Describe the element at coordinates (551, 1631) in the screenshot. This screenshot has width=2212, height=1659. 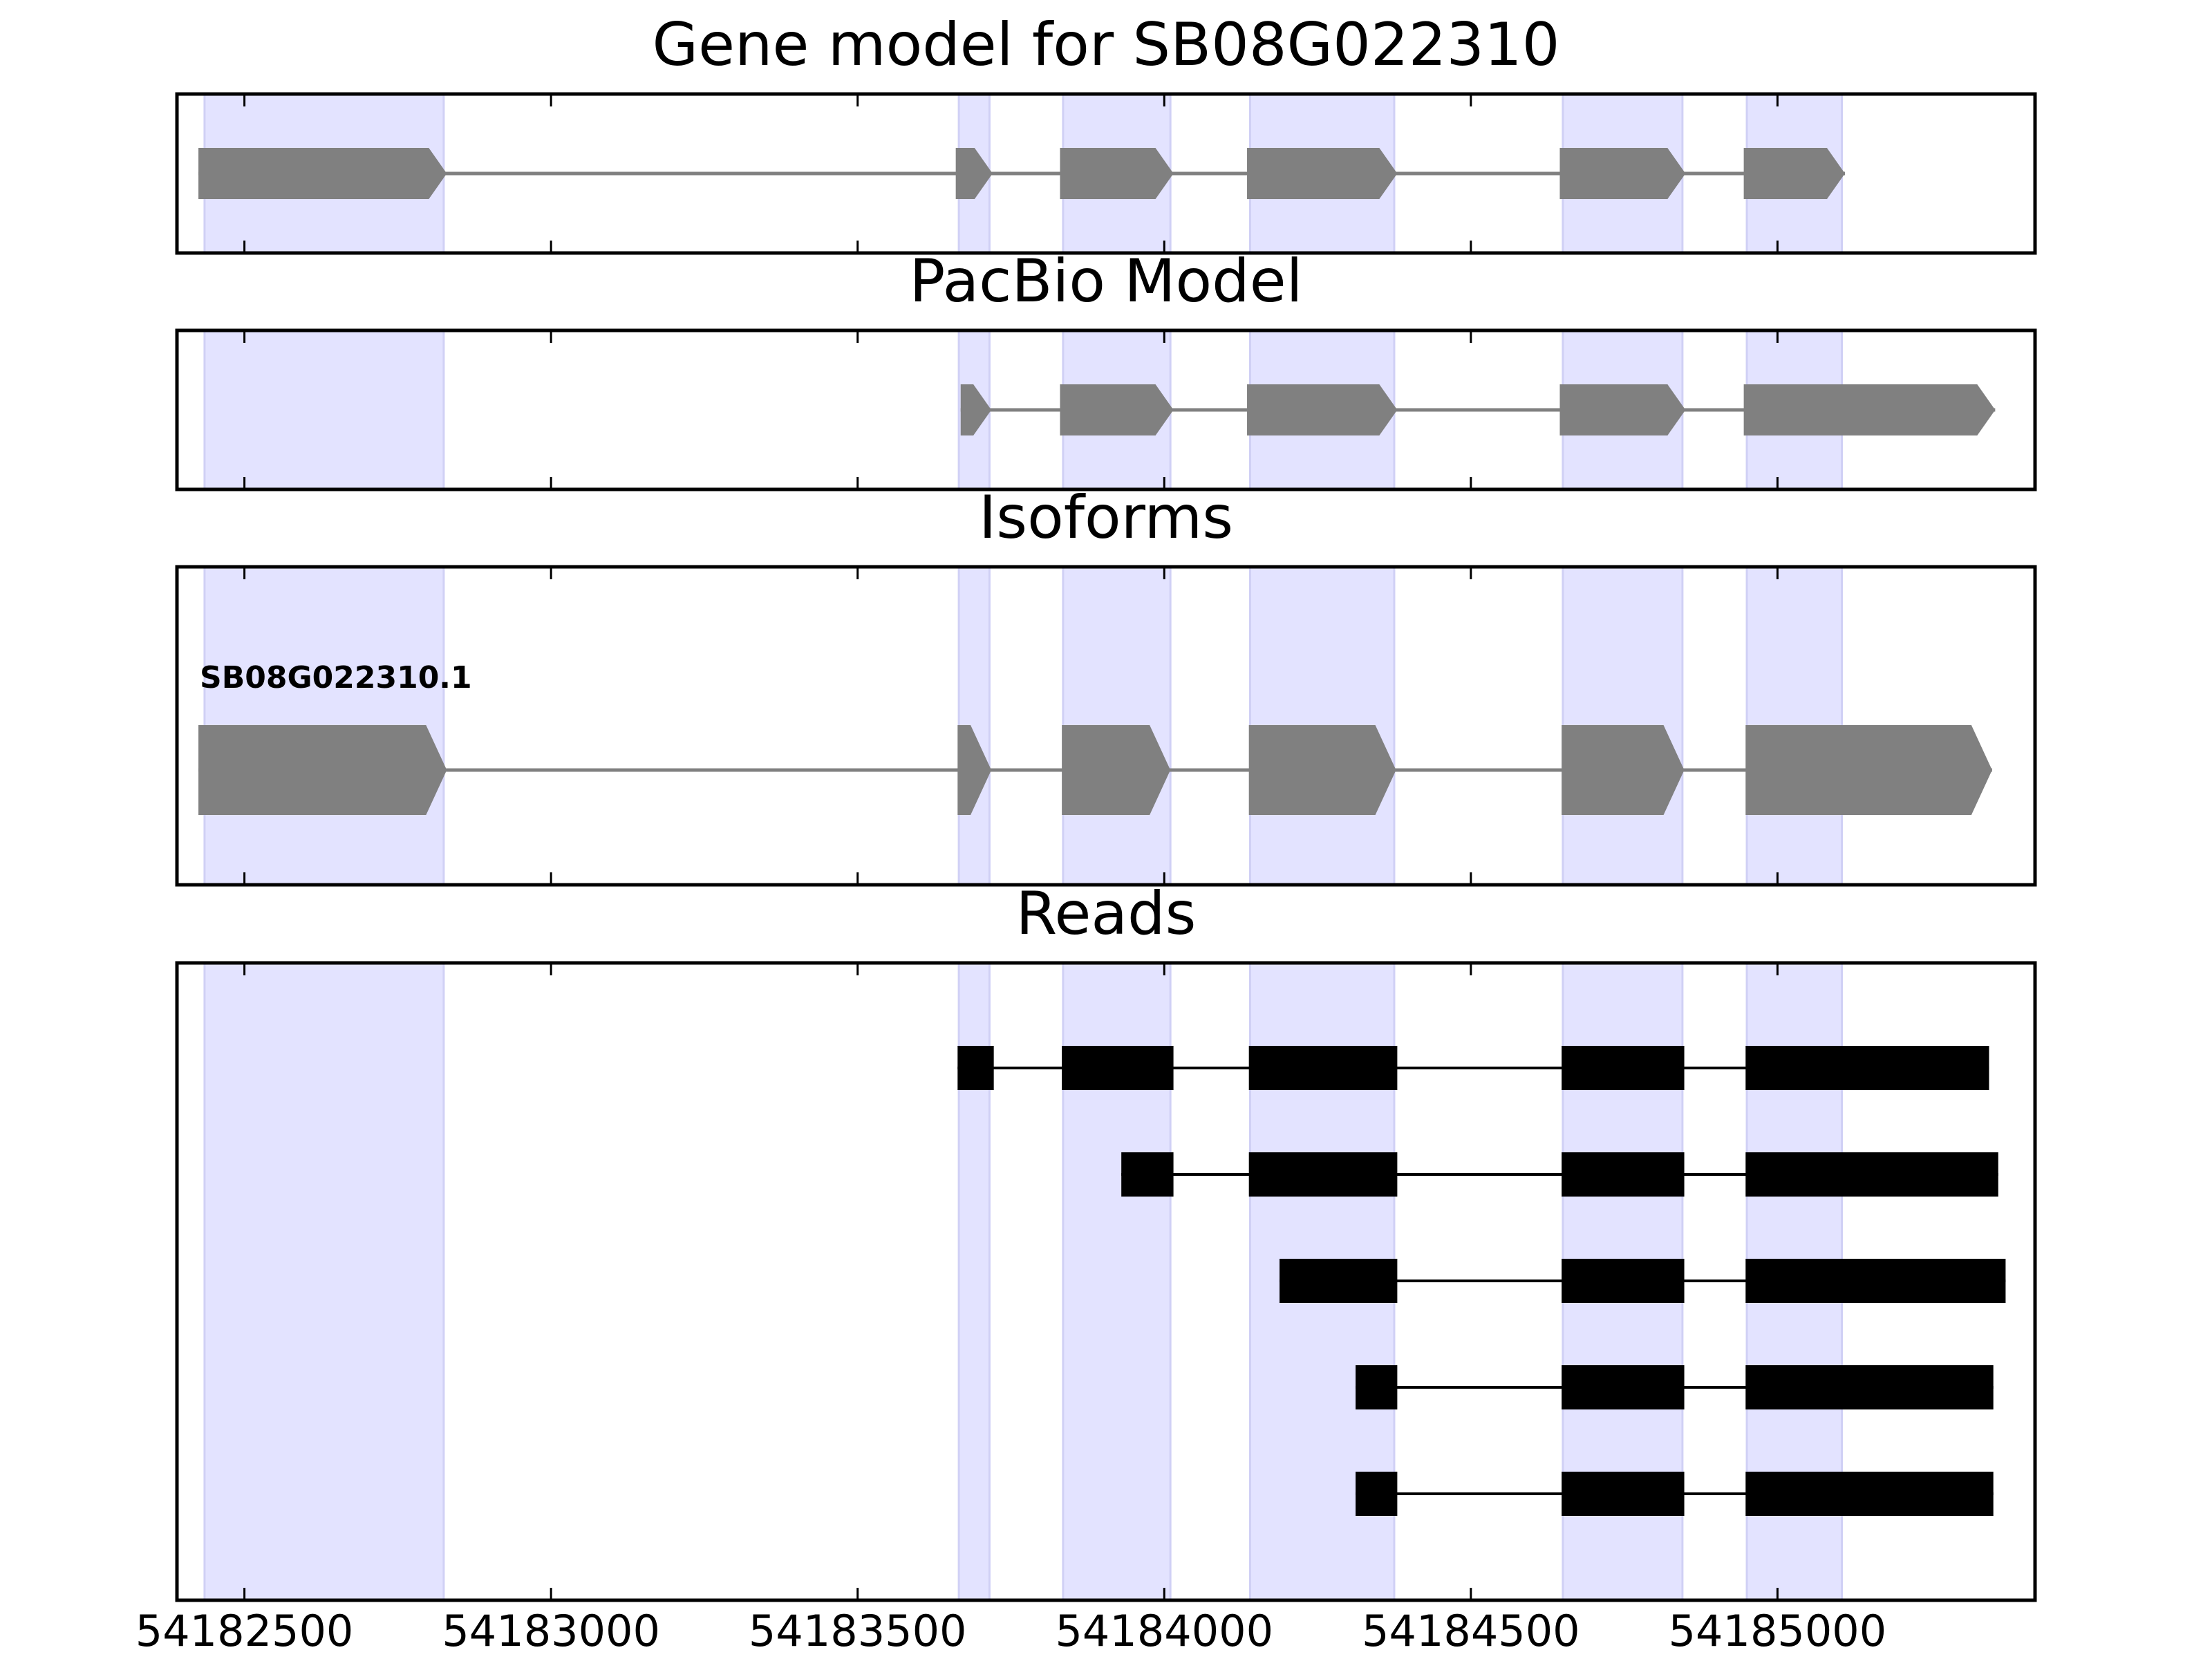
I see `x-tick-label: 54183000` at that location.